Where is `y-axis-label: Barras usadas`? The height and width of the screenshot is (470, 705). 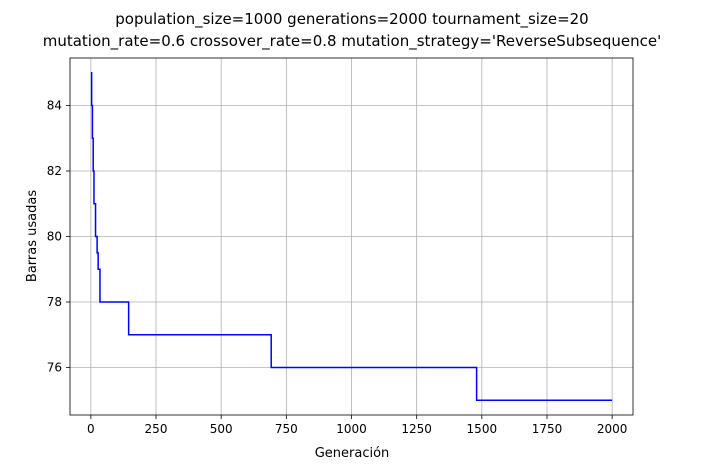
y-axis-label: Barras usadas is located at coordinates (32, 236).